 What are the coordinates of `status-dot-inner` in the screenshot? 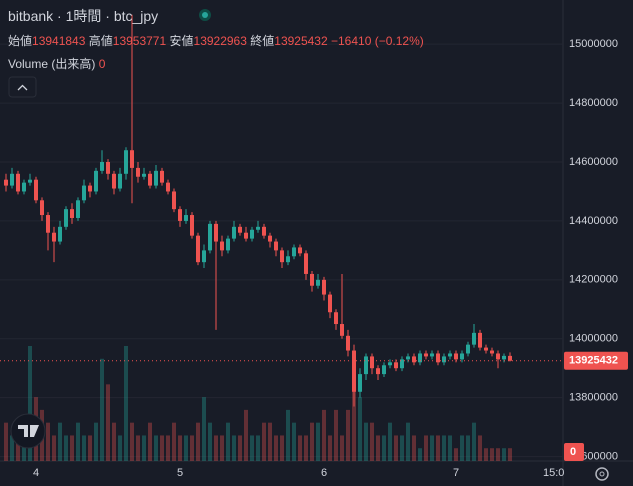 It's located at (205, 15).